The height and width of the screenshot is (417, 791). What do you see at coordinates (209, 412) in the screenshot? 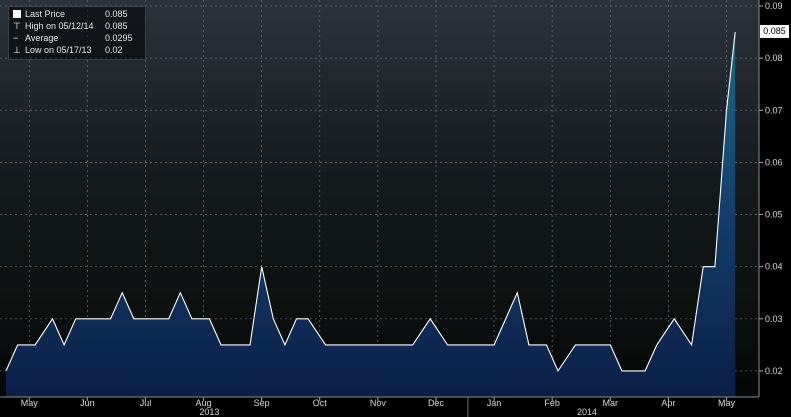
I see `year-label: 2013` at bounding box center [209, 412].